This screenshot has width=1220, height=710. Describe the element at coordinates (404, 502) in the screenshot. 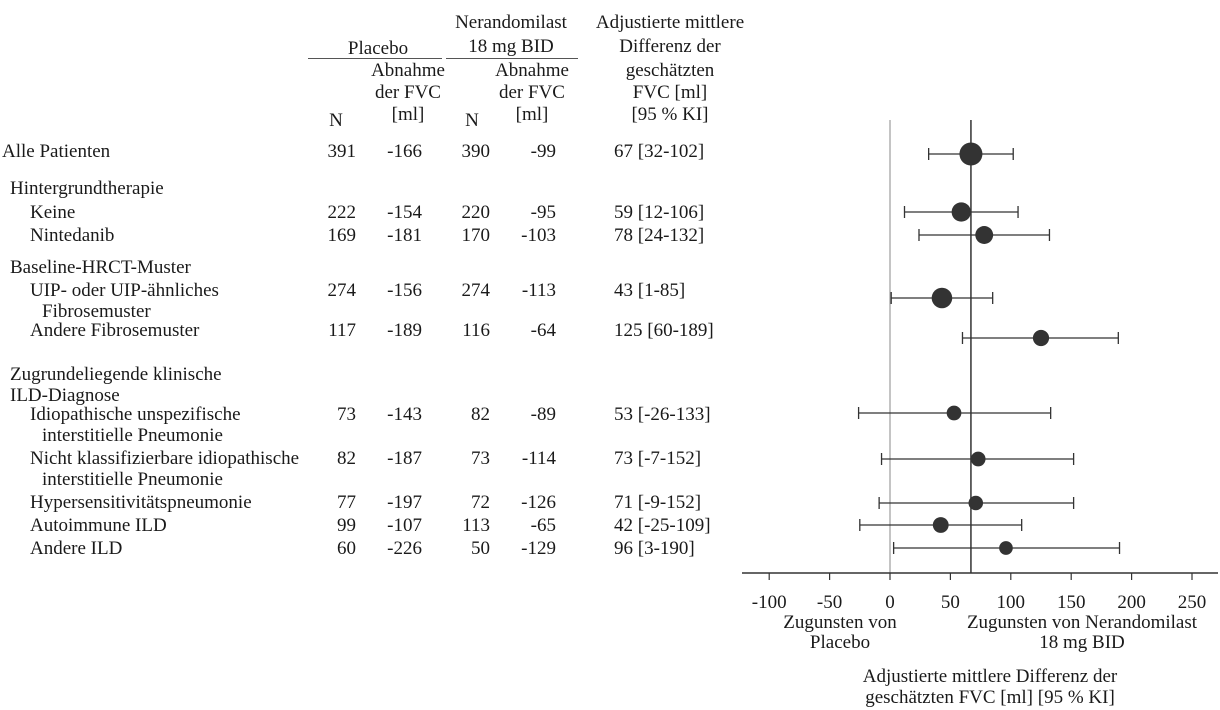

I see `placebo-decline-cell: -197` at that location.